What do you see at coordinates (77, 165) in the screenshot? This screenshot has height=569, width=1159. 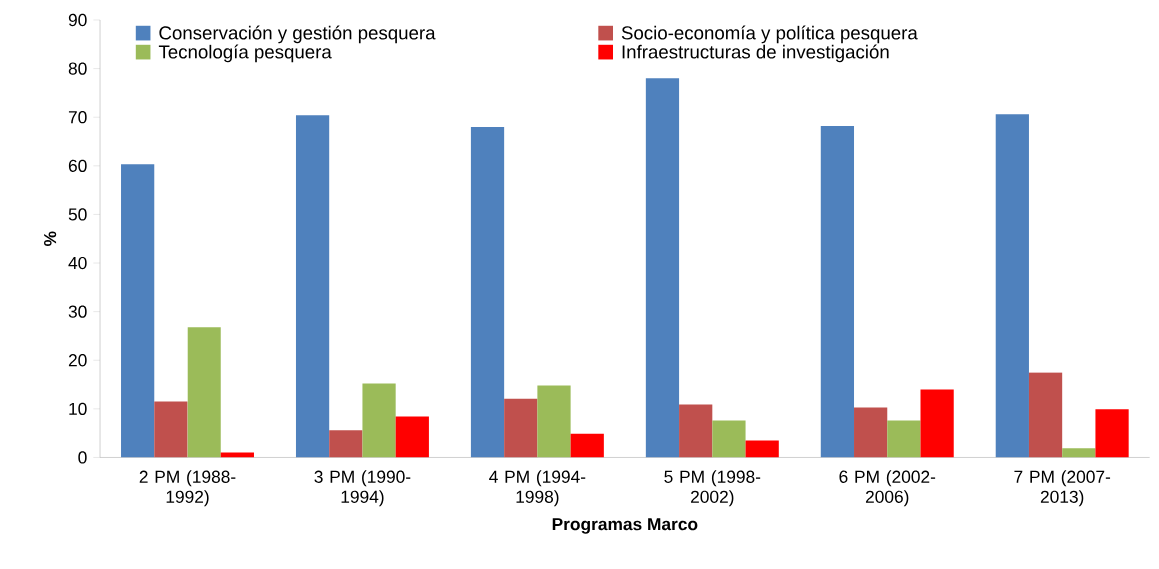 I see `y-tick-label: 60` at bounding box center [77, 165].